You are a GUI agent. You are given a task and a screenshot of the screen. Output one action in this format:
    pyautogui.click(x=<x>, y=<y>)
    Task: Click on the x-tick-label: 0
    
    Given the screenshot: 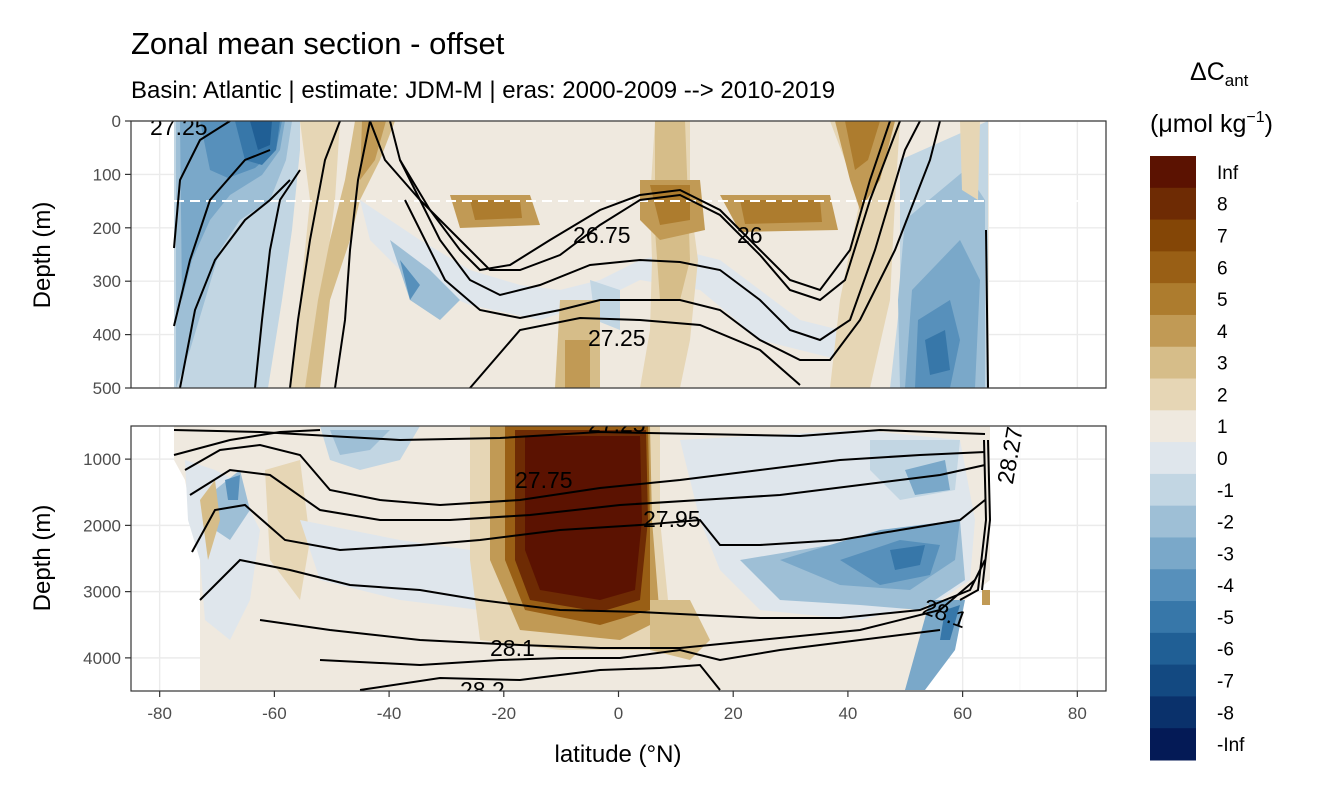 What is the action you would take?
    pyautogui.click(x=618, y=713)
    